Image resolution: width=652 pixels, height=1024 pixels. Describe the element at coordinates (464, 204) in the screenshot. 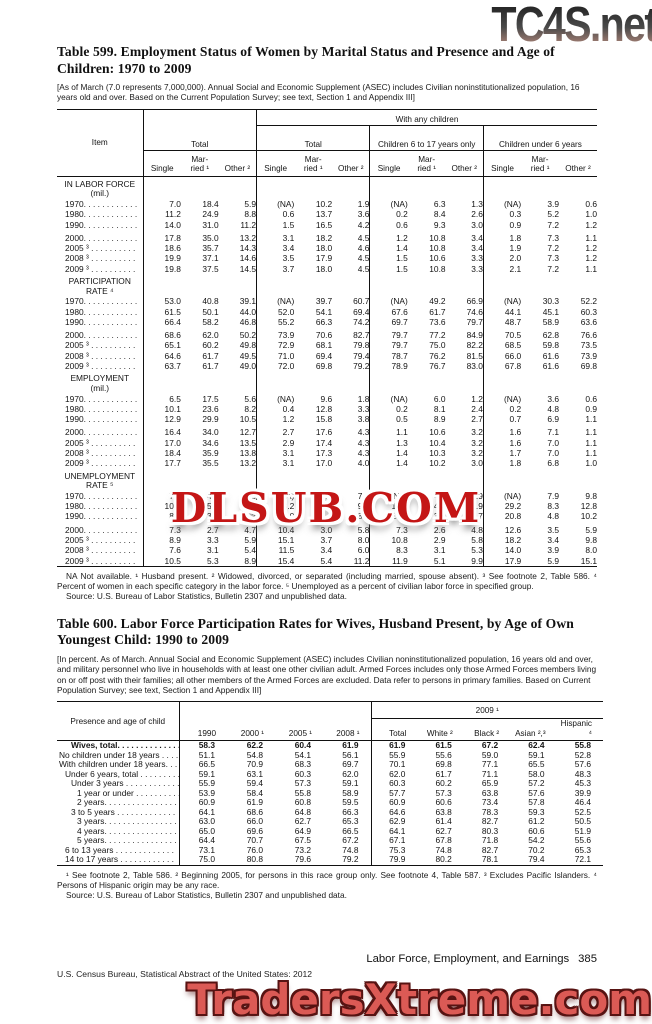

I see `value-cell: 1.3` at that location.